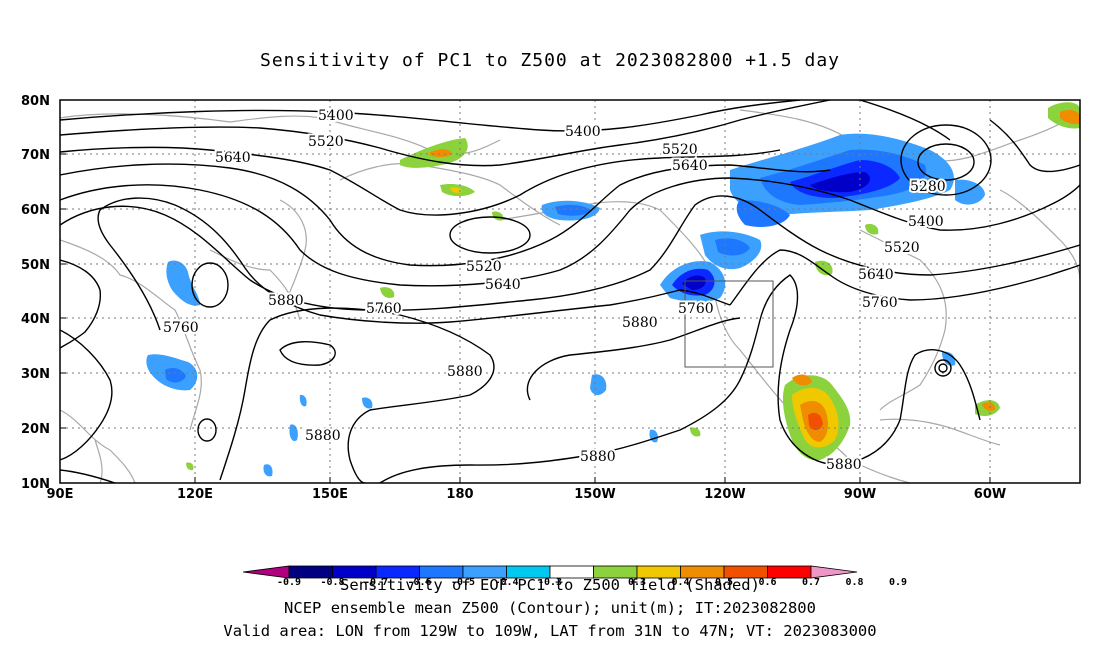 The image size is (1100, 650). Describe the element at coordinates (898, 582) in the screenshot. I see `colorbar-label: 0.9` at that location.